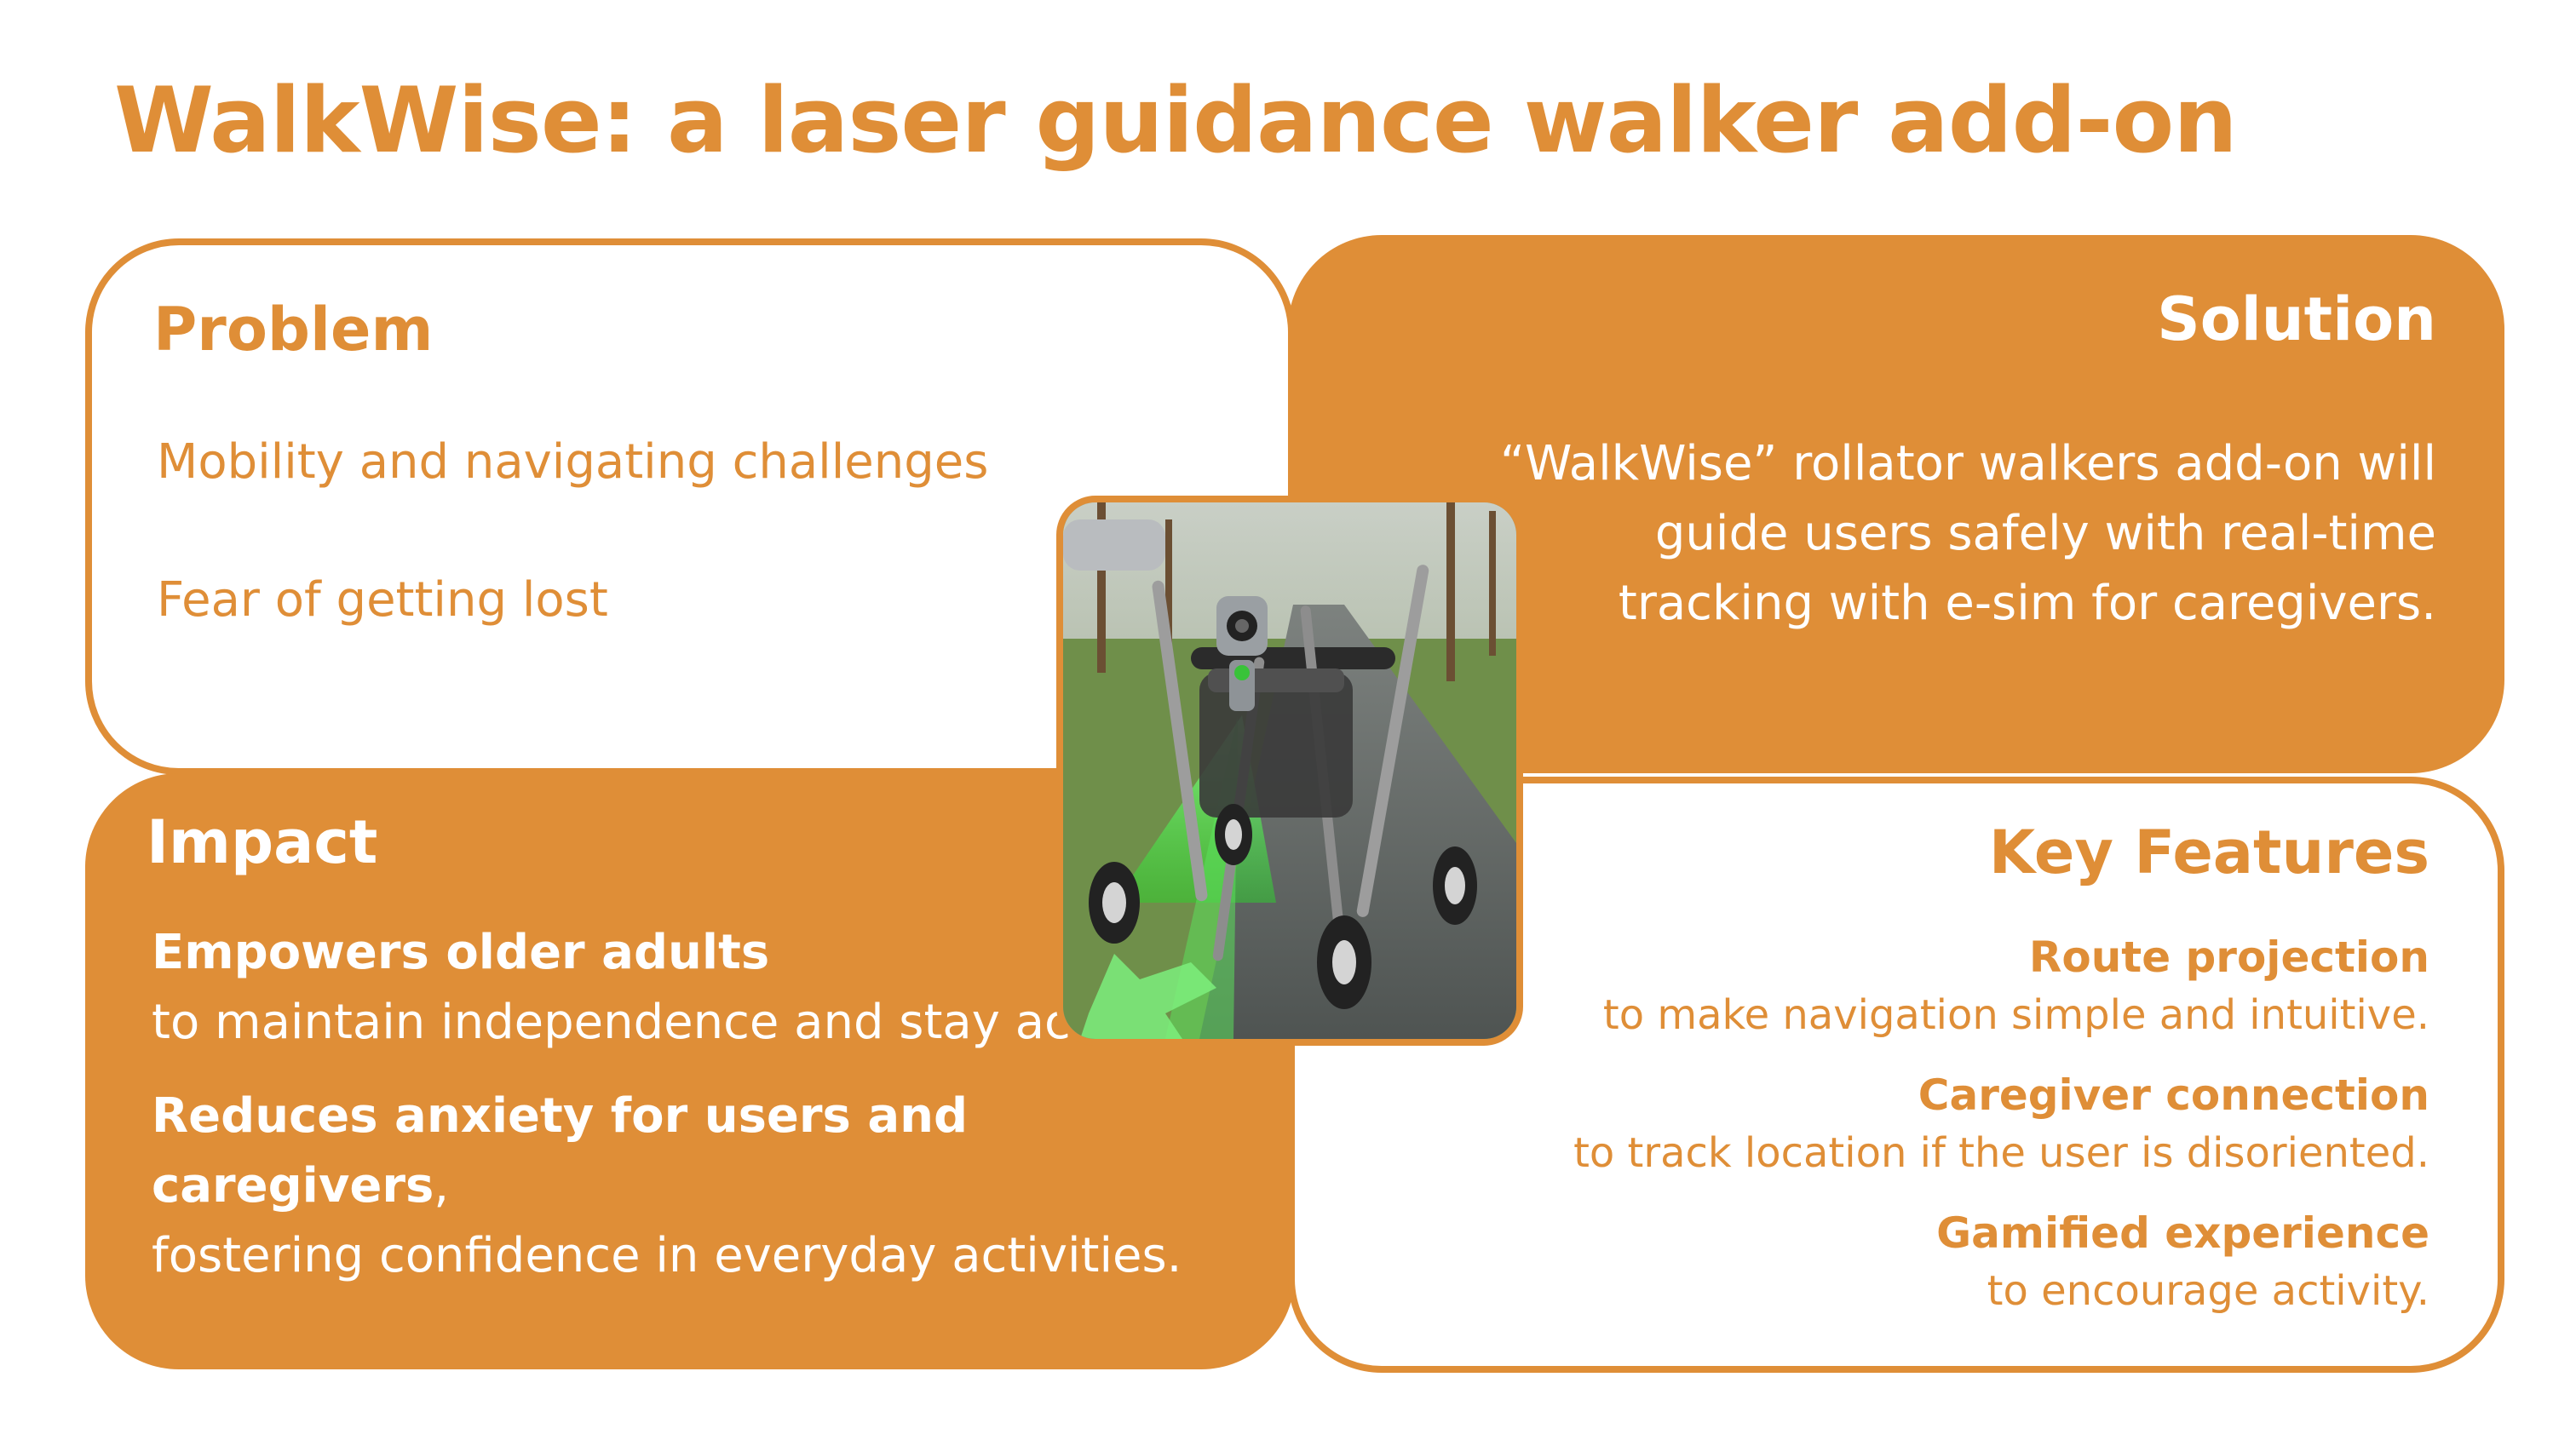  I want to click on page-title: WalkWise: a laser guidance walker add-on, so click(1176, 120).